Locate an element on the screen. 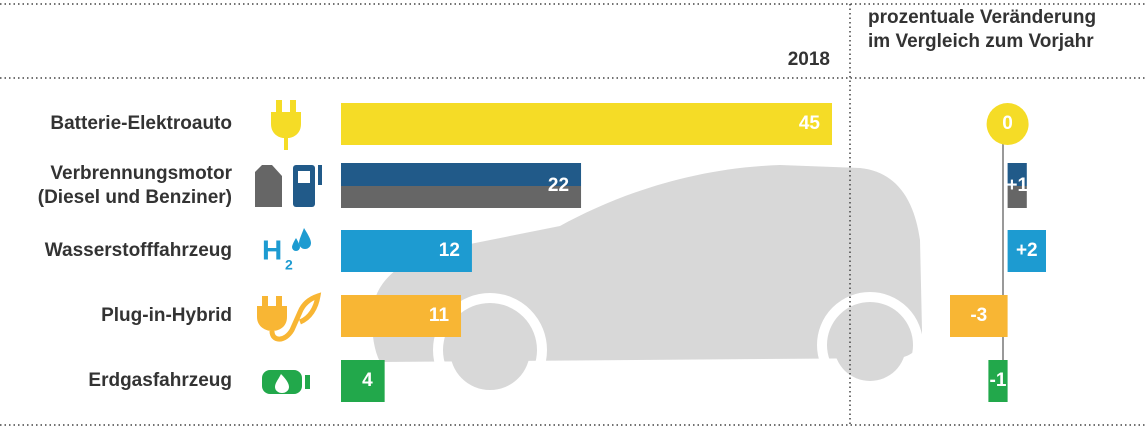 This screenshot has width=1147, height=428. value-label: 22 is located at coordinates (558, 185).